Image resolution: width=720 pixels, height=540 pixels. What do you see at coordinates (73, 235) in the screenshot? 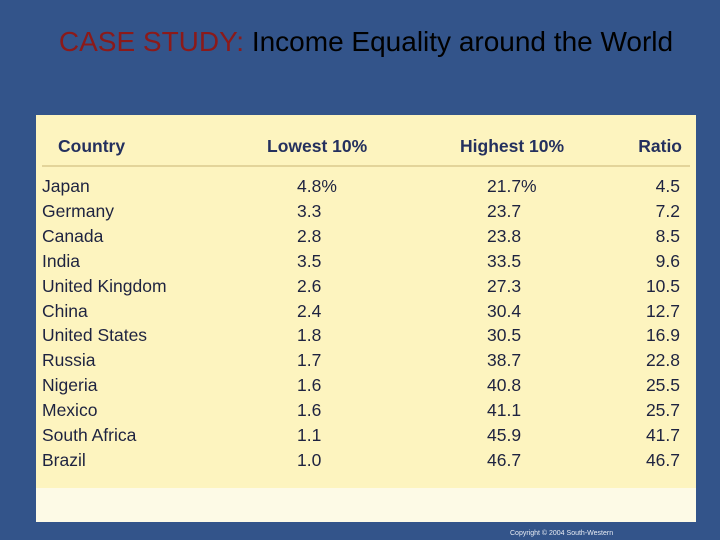
I see `country-cell: Canada` at bounding box center [73, 235].